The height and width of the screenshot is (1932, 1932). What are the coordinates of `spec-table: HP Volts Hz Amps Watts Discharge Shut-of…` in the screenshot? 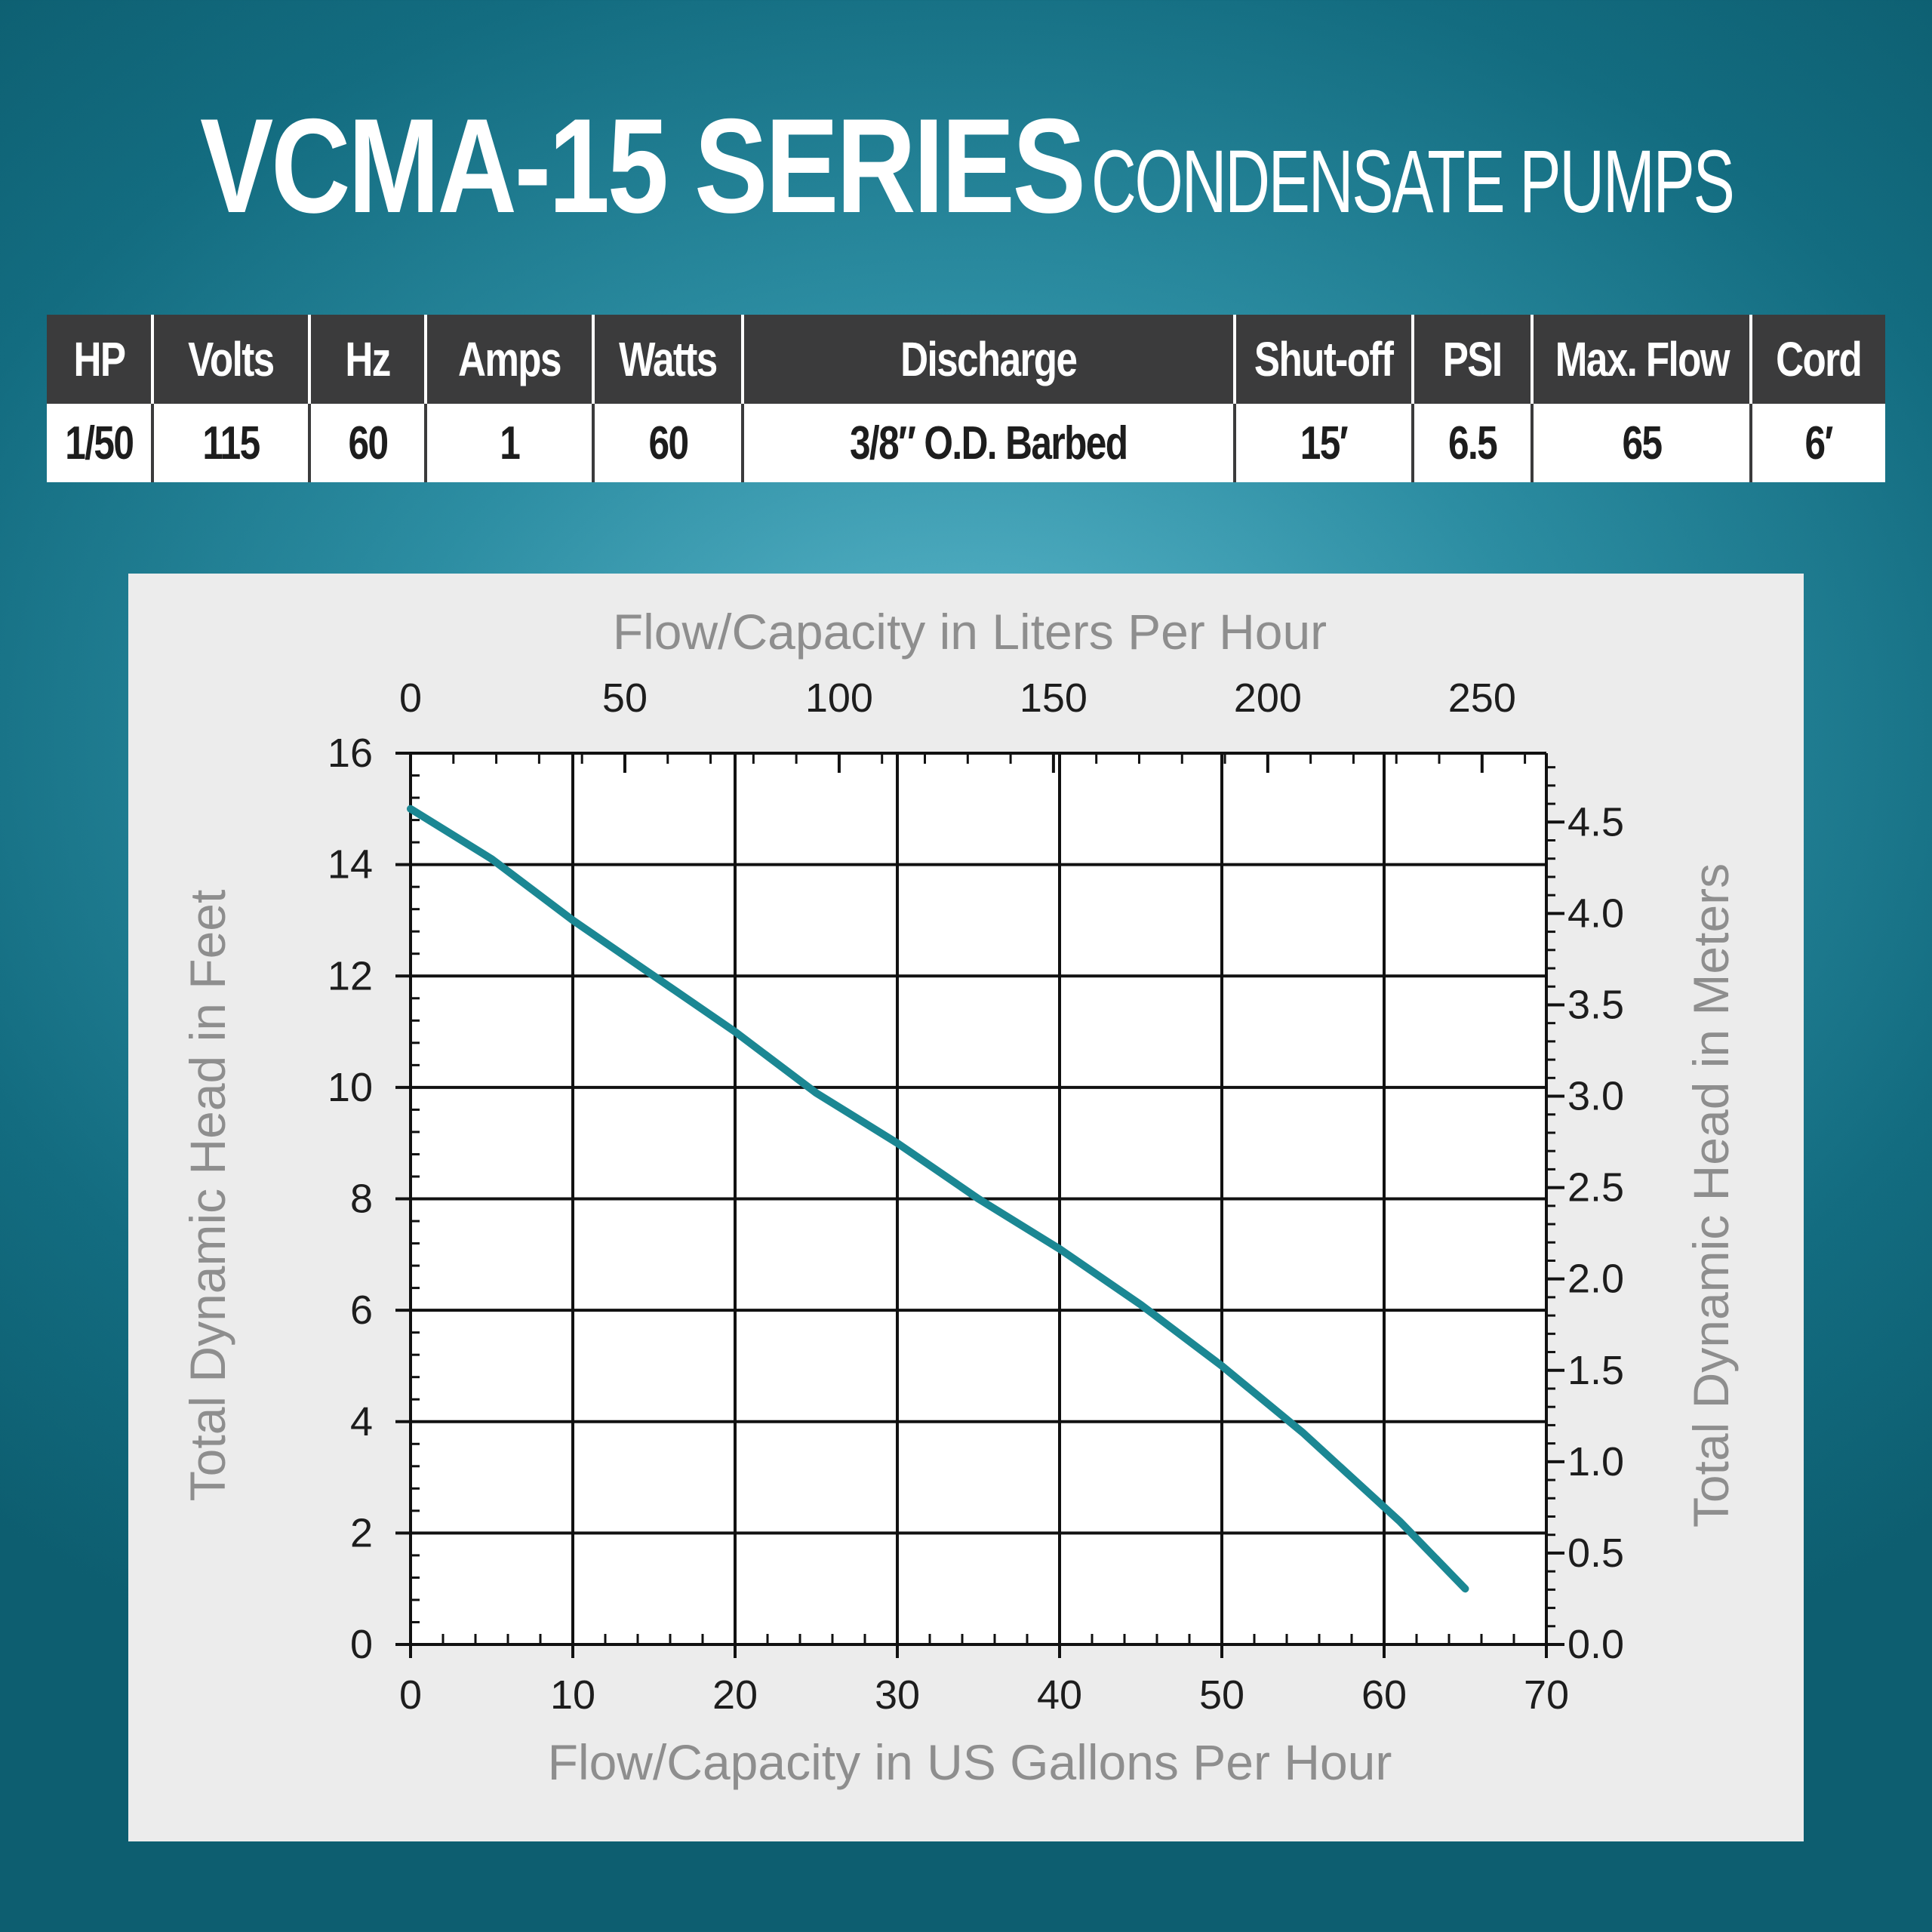 It's located at (966, 398).